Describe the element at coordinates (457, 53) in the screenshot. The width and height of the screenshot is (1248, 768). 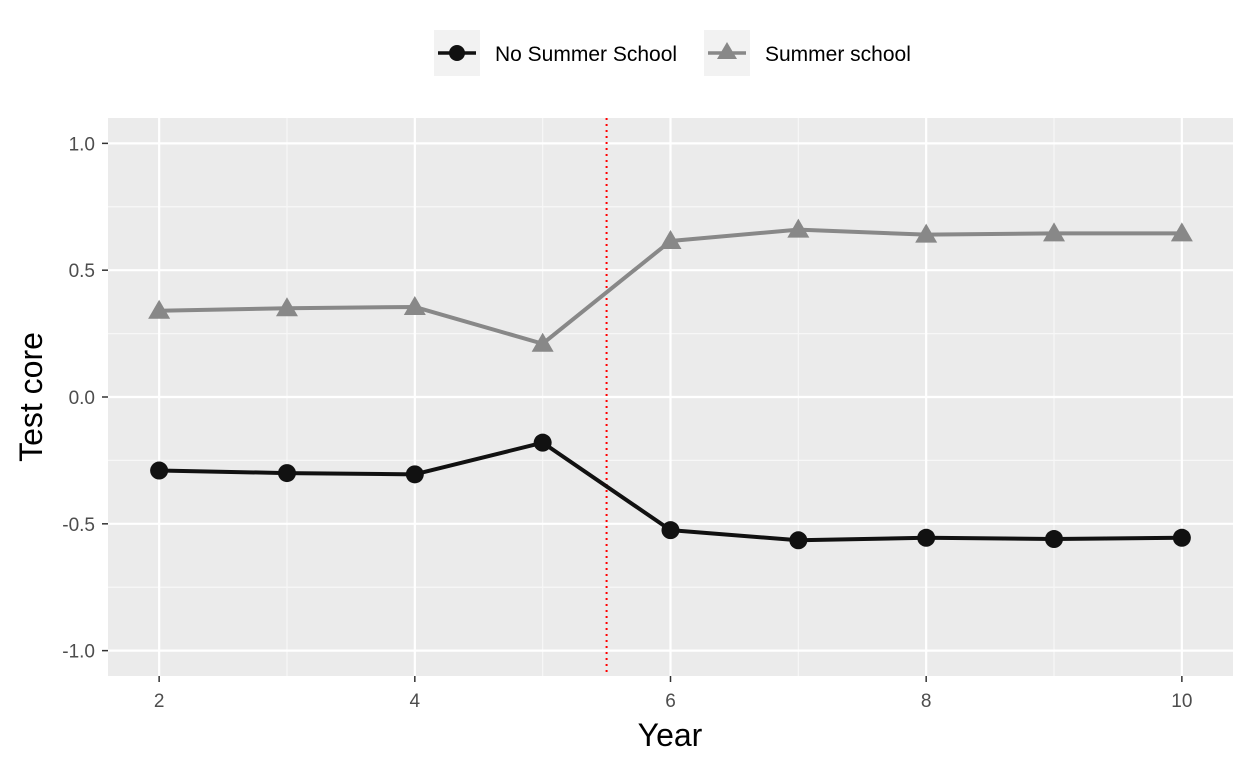
I see `legend-key-marker-no-summer-school` at that location.